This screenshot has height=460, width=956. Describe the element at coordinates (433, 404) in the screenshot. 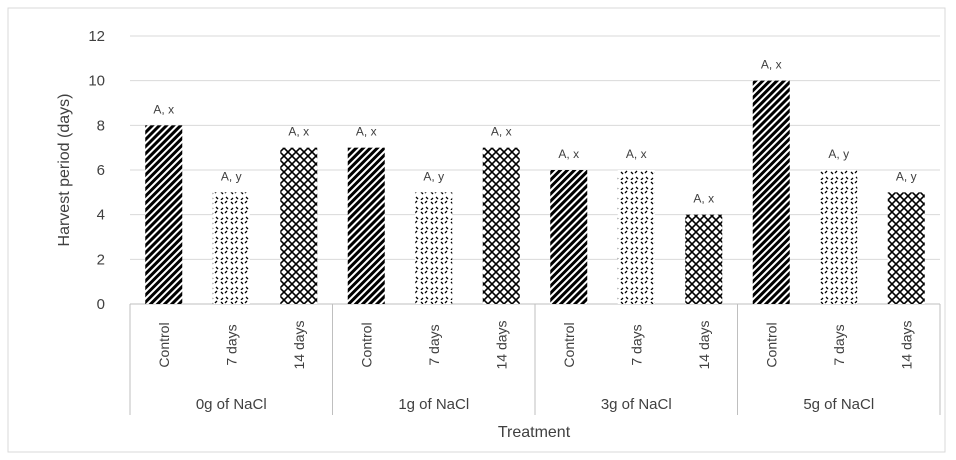

I see `x-group-label: 1g of NaCl` at that location.